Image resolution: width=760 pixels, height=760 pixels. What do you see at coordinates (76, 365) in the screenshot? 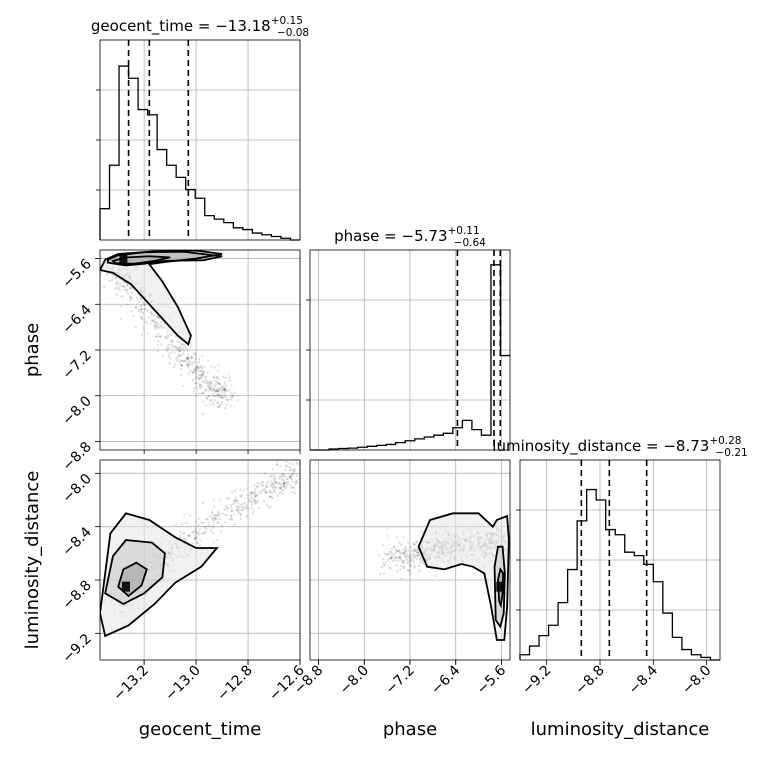
I see `y-tick-label-phase: −7.2` at bounding box center [76, 365].